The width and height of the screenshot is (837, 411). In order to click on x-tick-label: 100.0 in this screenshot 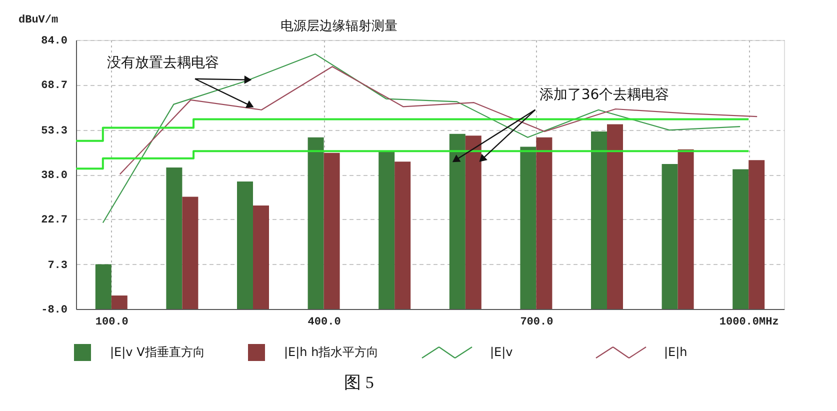, I will do `click(111, 322)`.